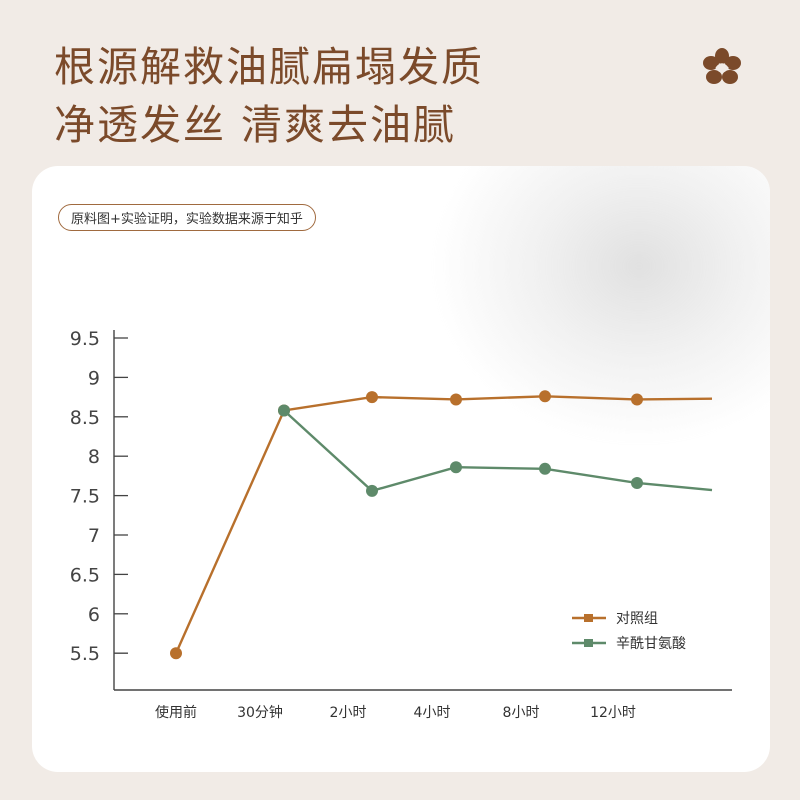  What do you see at coordinates (260, 712) in the screenshot?
I see `x-tick-label: 30分钟` at bounding box center [260, 712].